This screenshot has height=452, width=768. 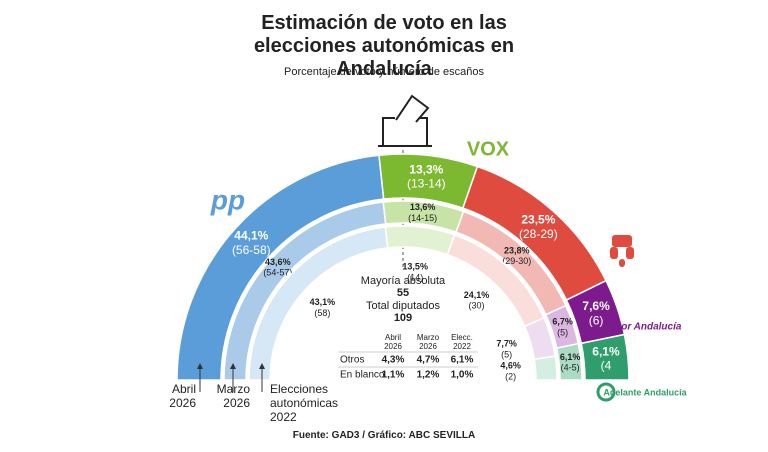 I want to click on seat-label: (29-30), so click(x=516, y=261).